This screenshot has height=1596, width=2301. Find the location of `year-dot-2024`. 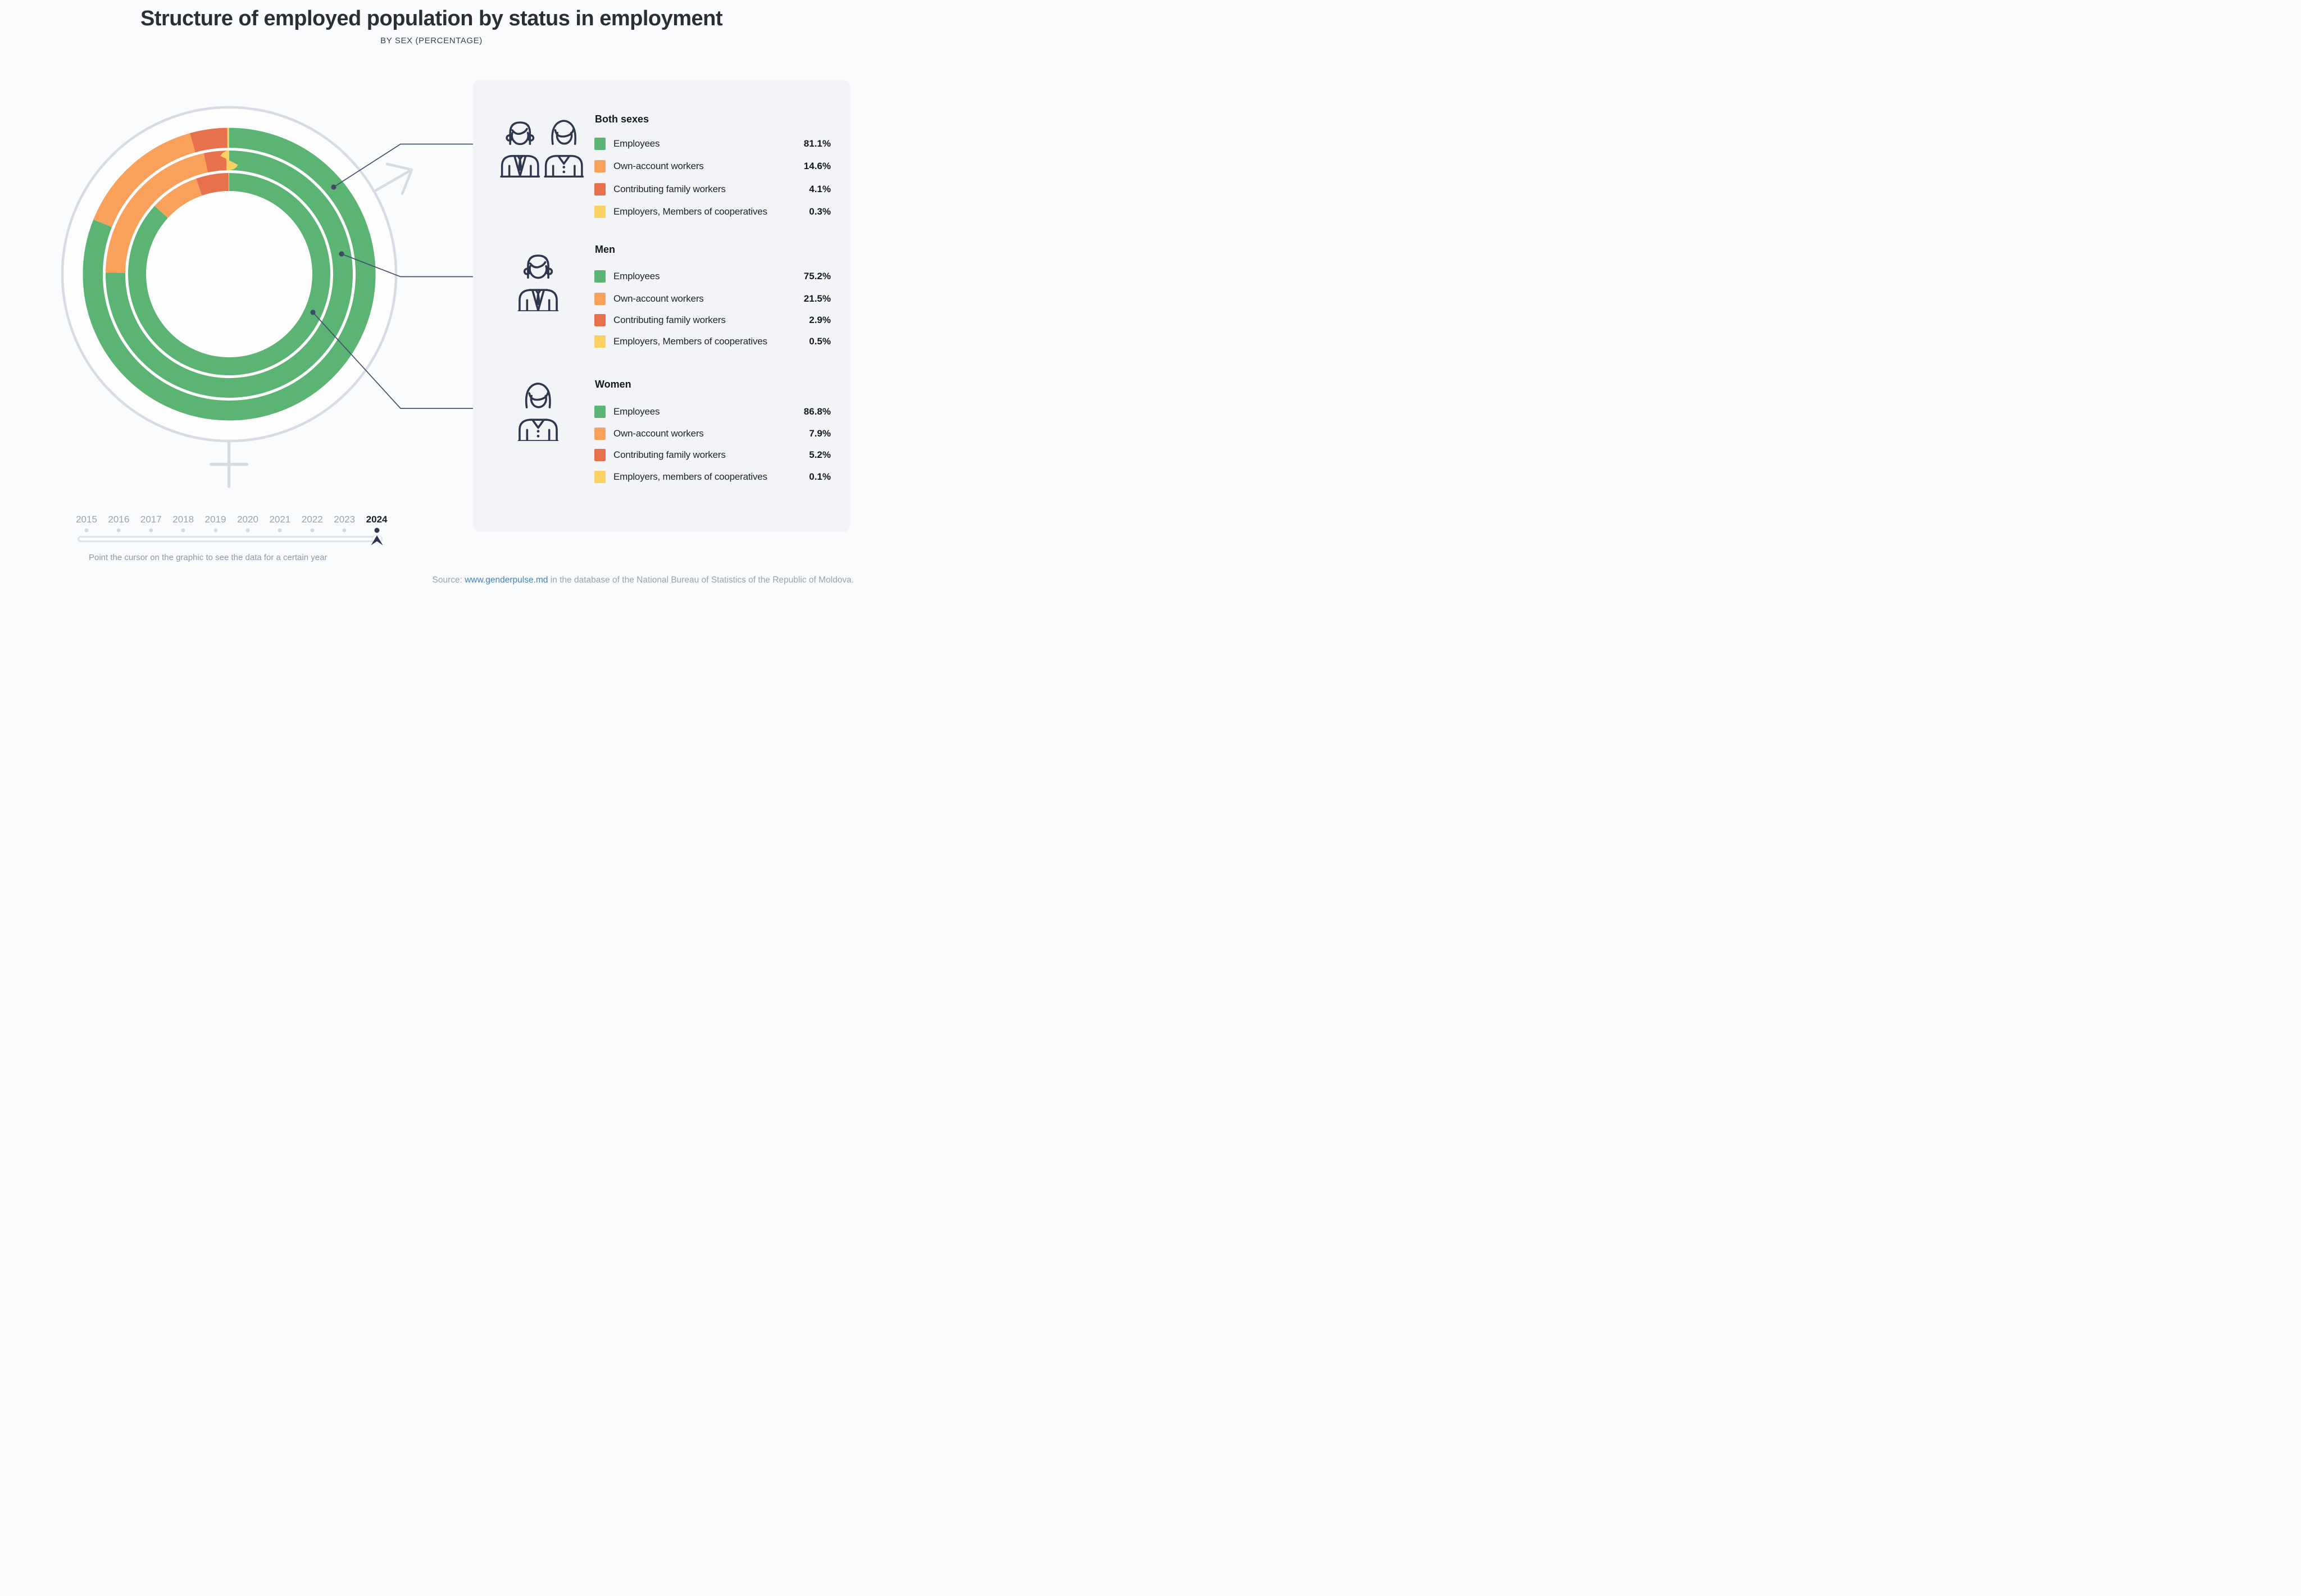

year-dot-2024 is located at coordinates (377, 530).